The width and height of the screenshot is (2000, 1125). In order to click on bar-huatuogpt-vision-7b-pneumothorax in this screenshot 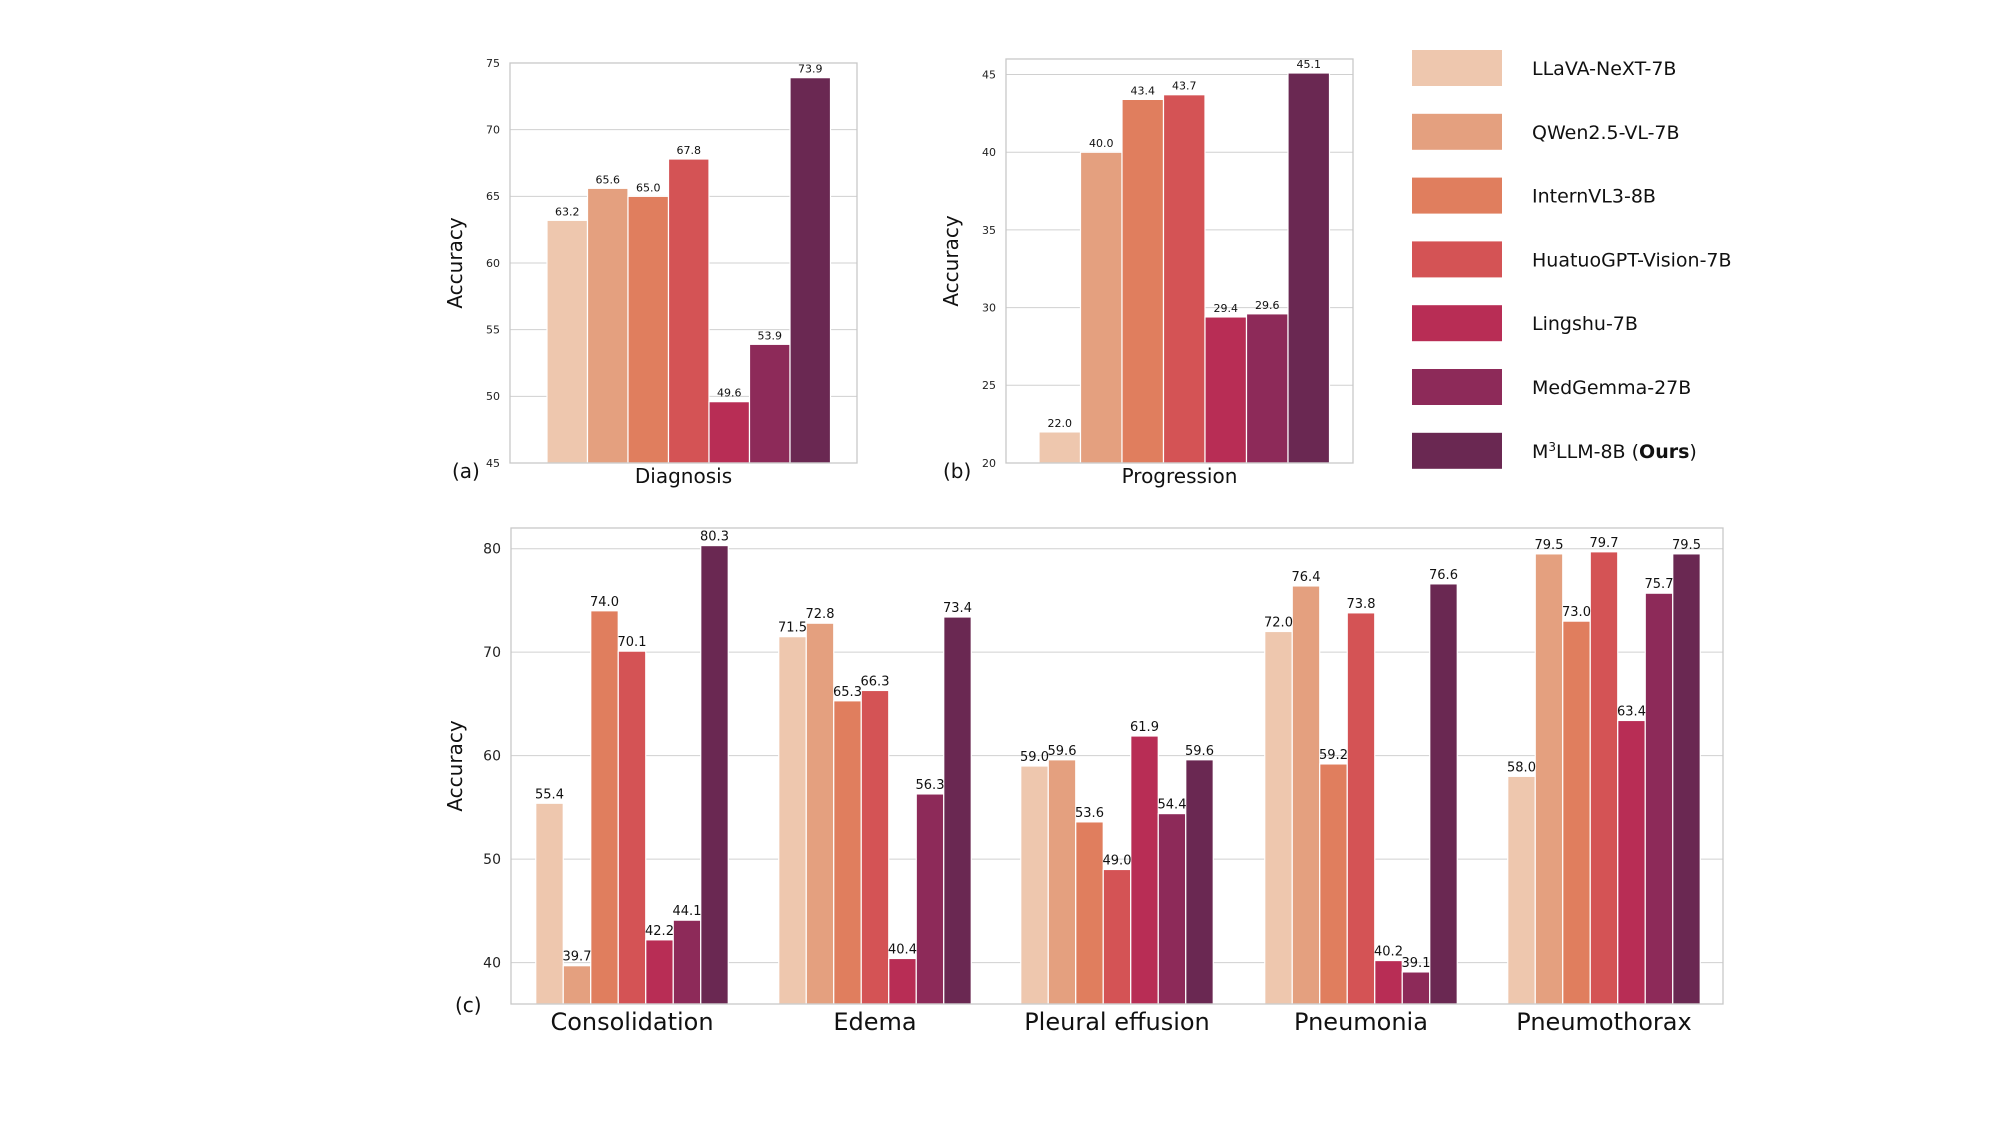, I will do `click(1604, 778)`.